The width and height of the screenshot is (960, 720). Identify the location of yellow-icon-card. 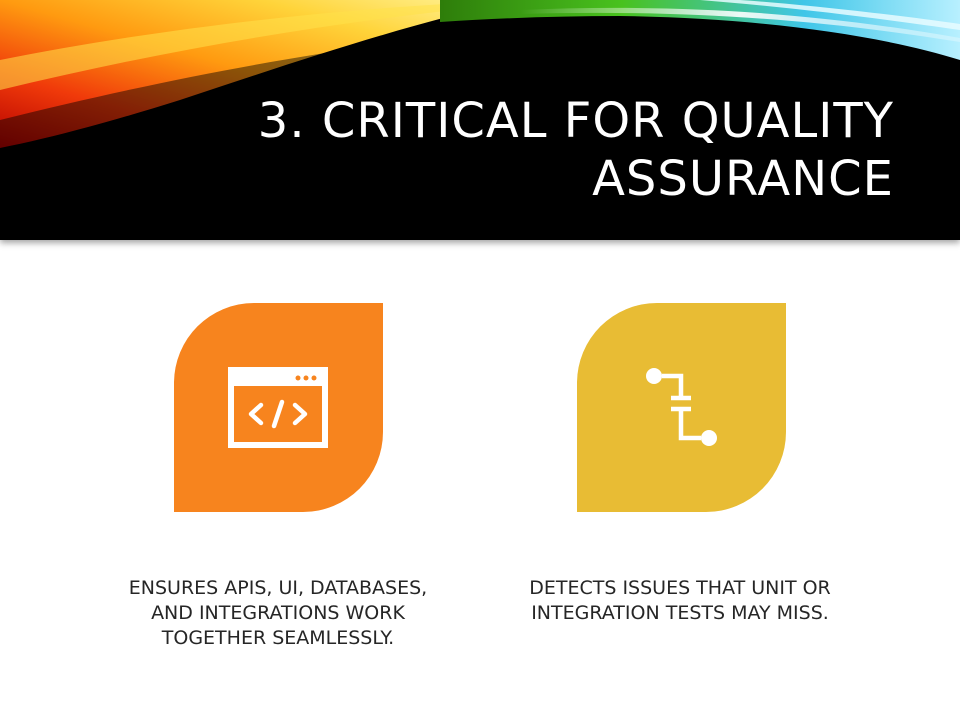
(681, 407).